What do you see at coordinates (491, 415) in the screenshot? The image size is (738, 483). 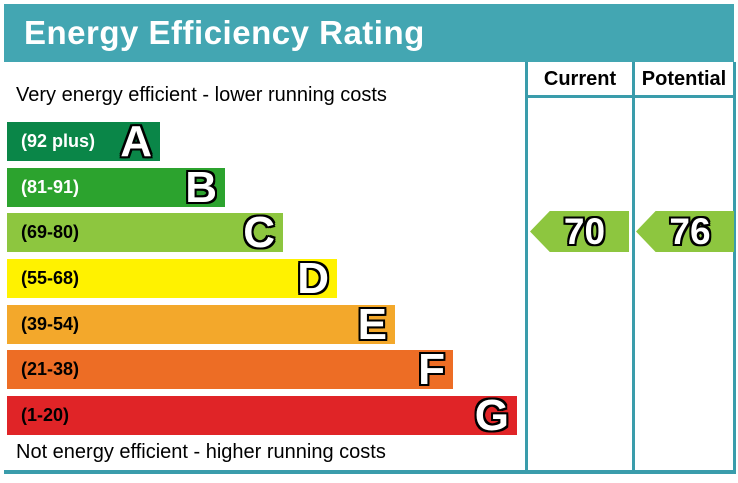 I see `band-g-letter: G` at bounding box center [491, 415].